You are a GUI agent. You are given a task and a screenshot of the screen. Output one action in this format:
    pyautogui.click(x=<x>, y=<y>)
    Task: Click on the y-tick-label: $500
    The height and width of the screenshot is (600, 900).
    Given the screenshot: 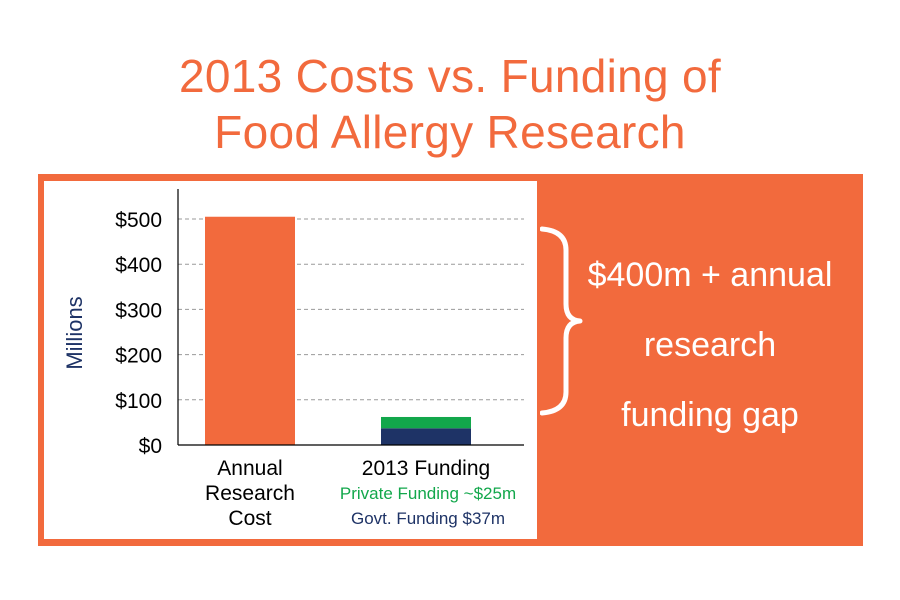 What is the action you would take?
    pyautogui.click(x=138, y=220)
    